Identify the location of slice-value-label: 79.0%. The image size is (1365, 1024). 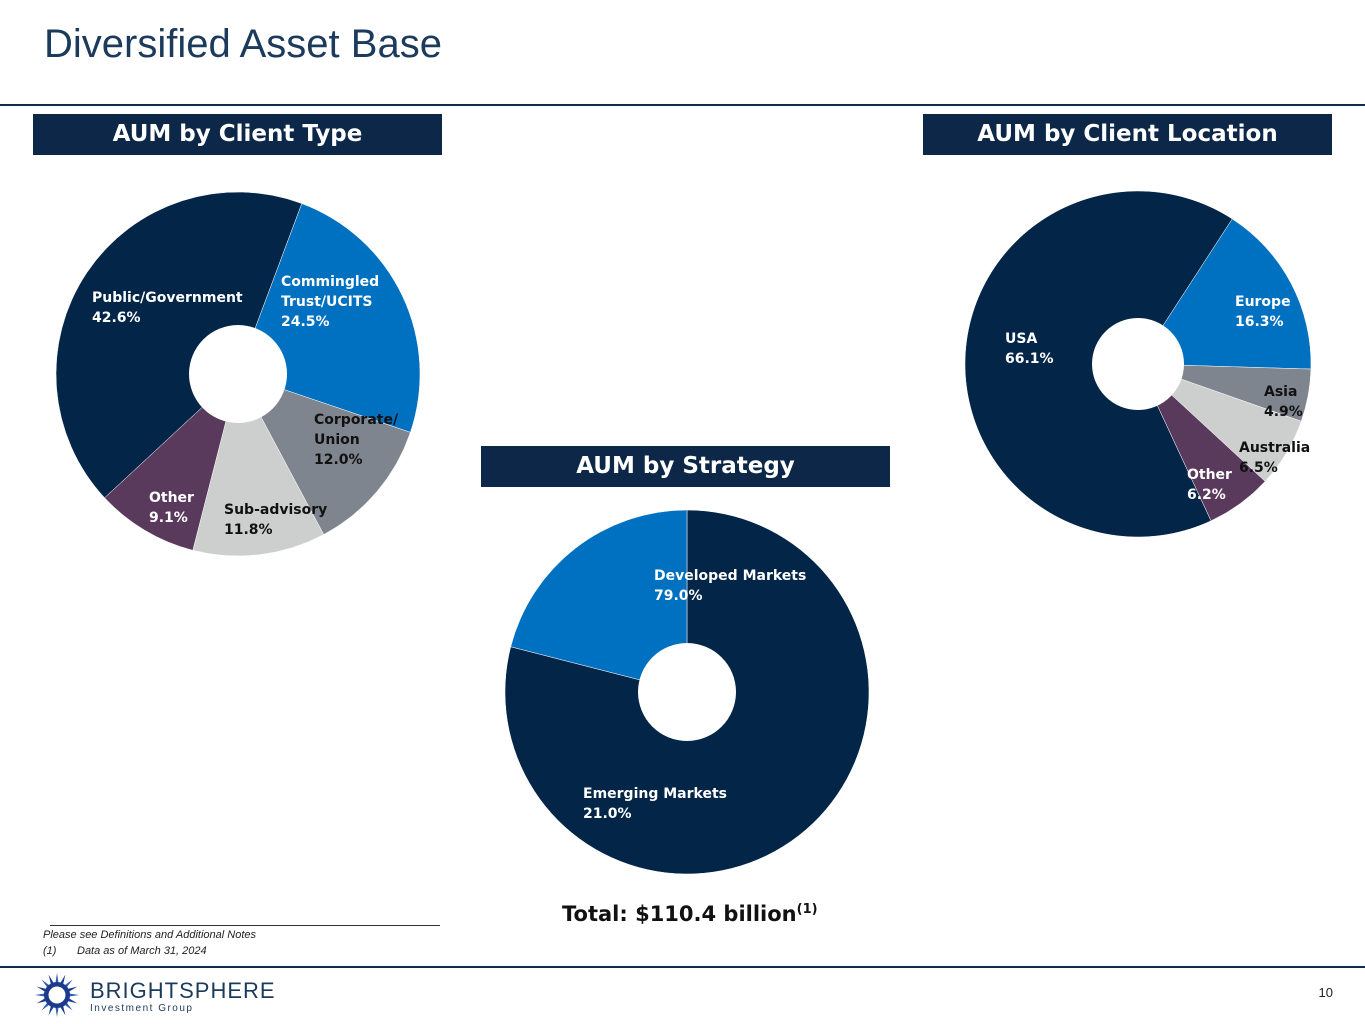
(678, 596).